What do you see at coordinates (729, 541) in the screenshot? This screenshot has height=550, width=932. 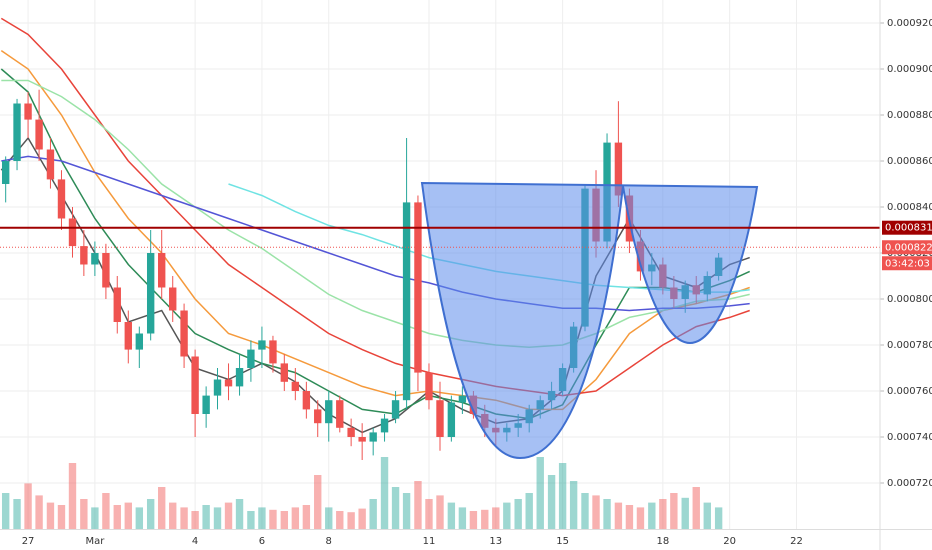 I see `x-tick-label: 20` at bounding box center [729, 541].